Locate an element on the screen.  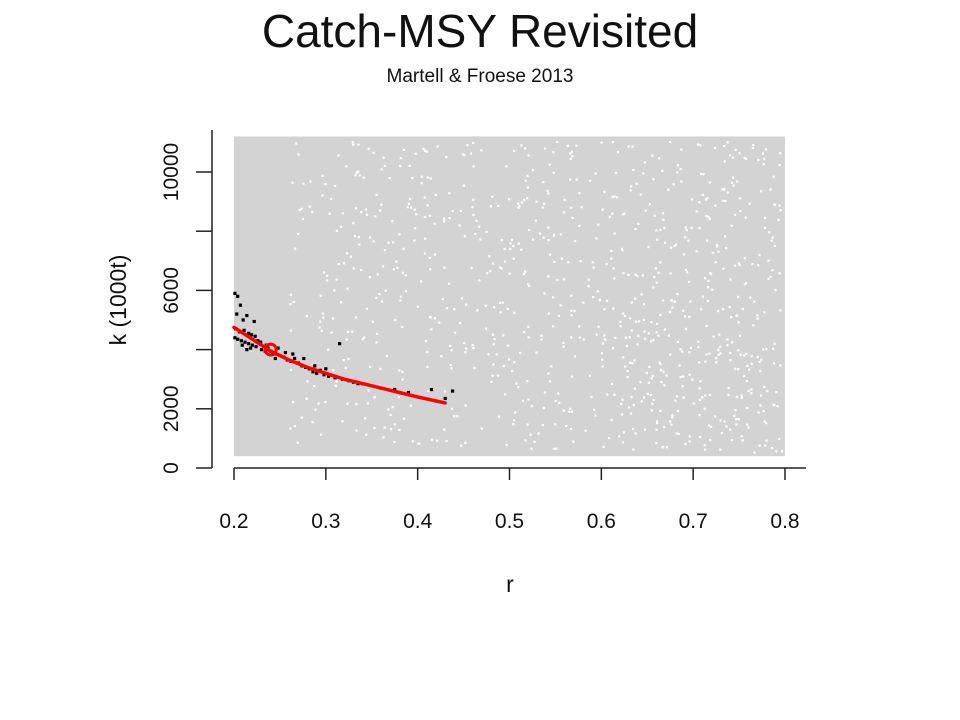
y-tick-label: 0 is located at coordinates (171, 468).